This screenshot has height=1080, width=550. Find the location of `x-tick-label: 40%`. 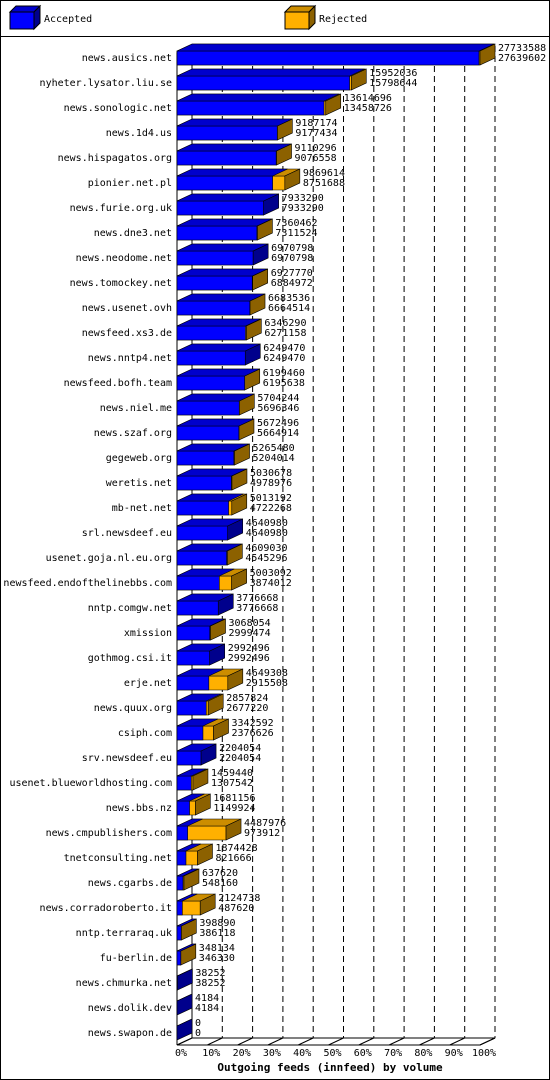

x-tick-label: 40% is located at coordinates (302, 1053).